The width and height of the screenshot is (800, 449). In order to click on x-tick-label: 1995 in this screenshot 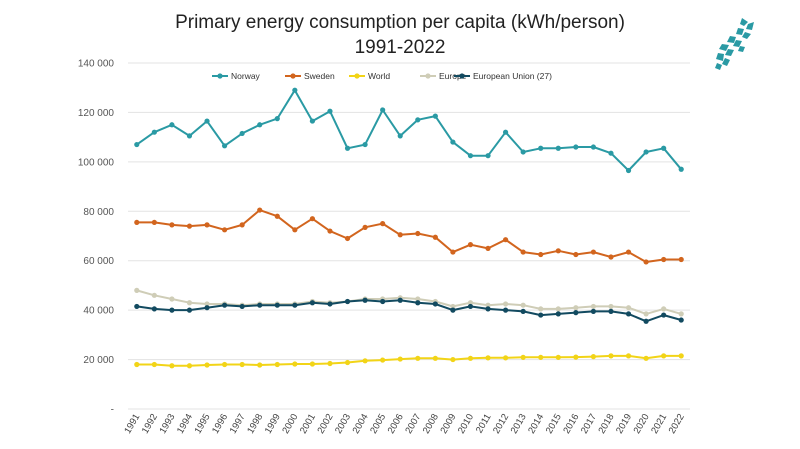, I will do `click(203, 424)`.